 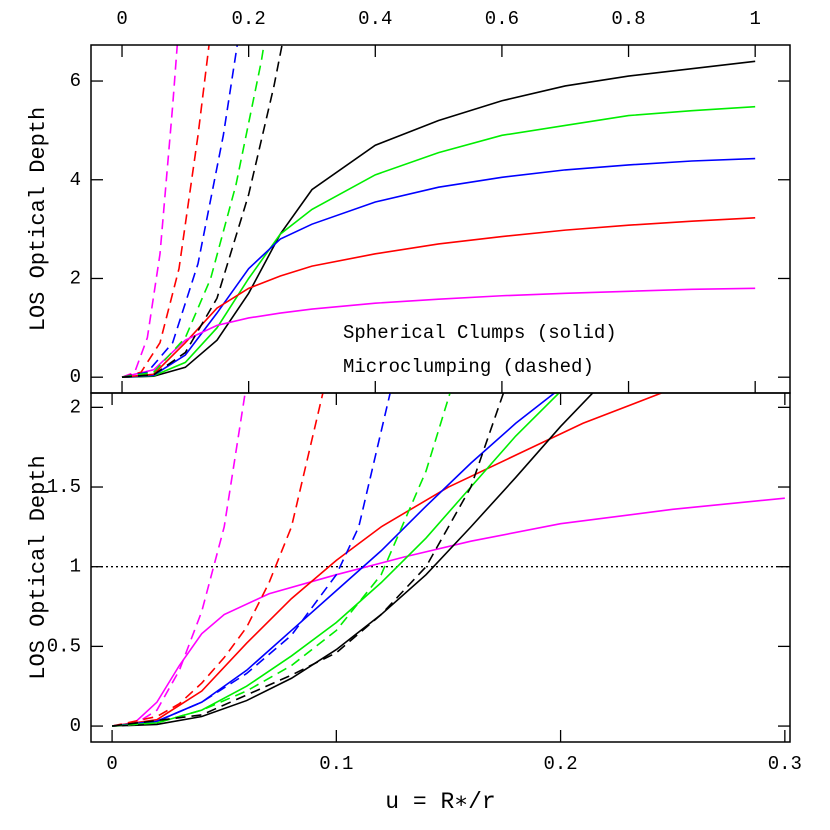 I want to click on x-axis-label: u = R∗/r, so click(x=440, y=802).